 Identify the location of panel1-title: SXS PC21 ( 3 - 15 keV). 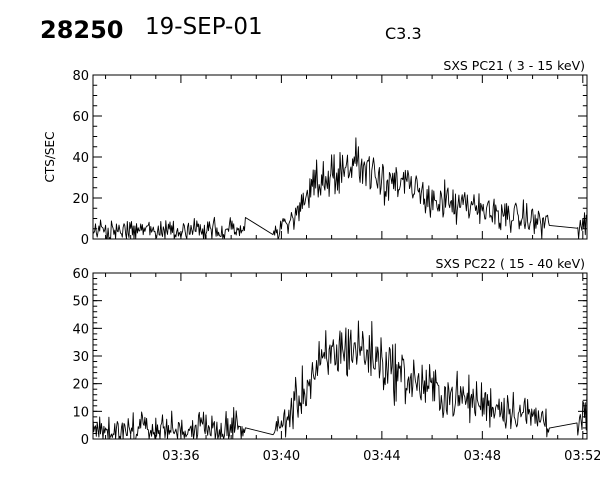
(514, 65).